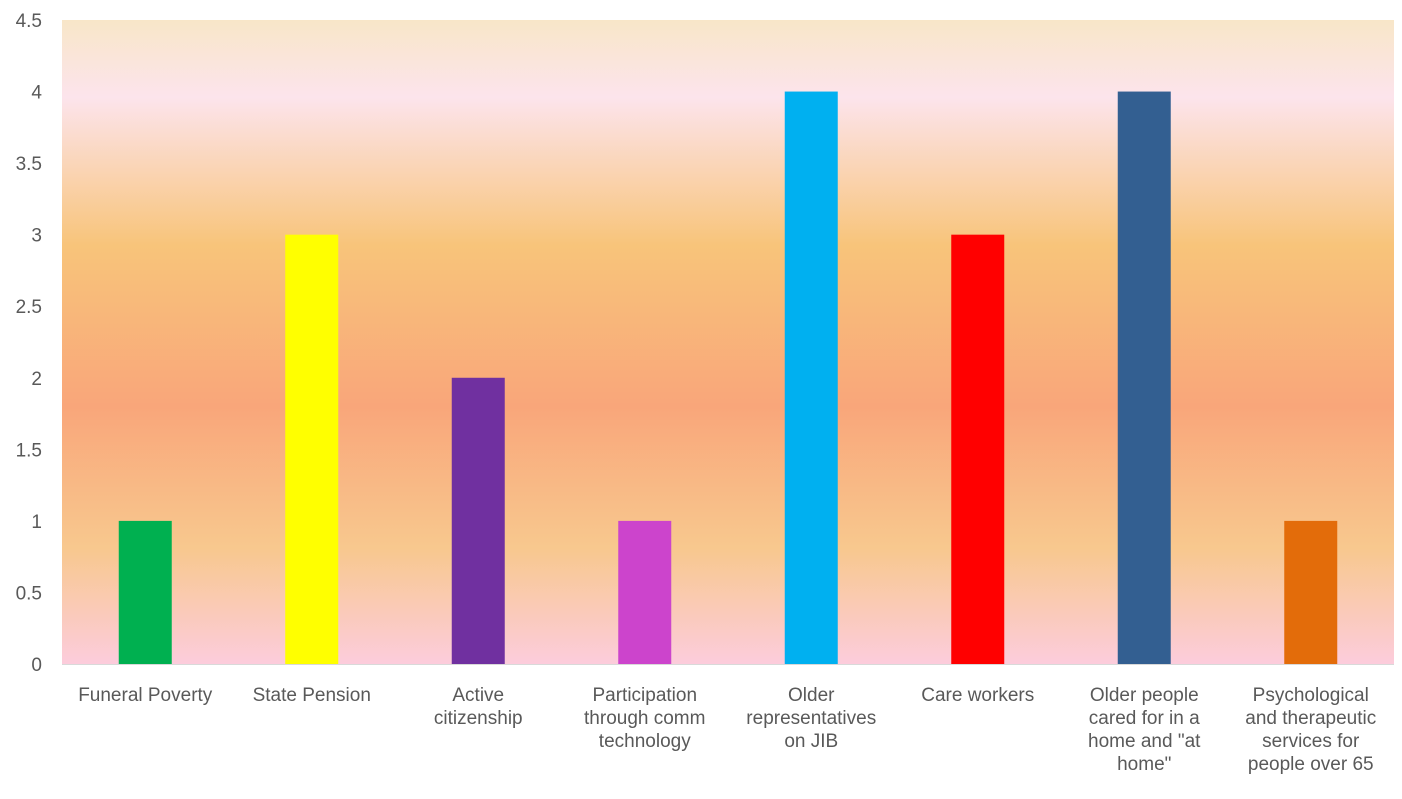  Describe the element at coordinates (29, 593) in the screenshot. I see `y-tick-label: 0.5` at that location.